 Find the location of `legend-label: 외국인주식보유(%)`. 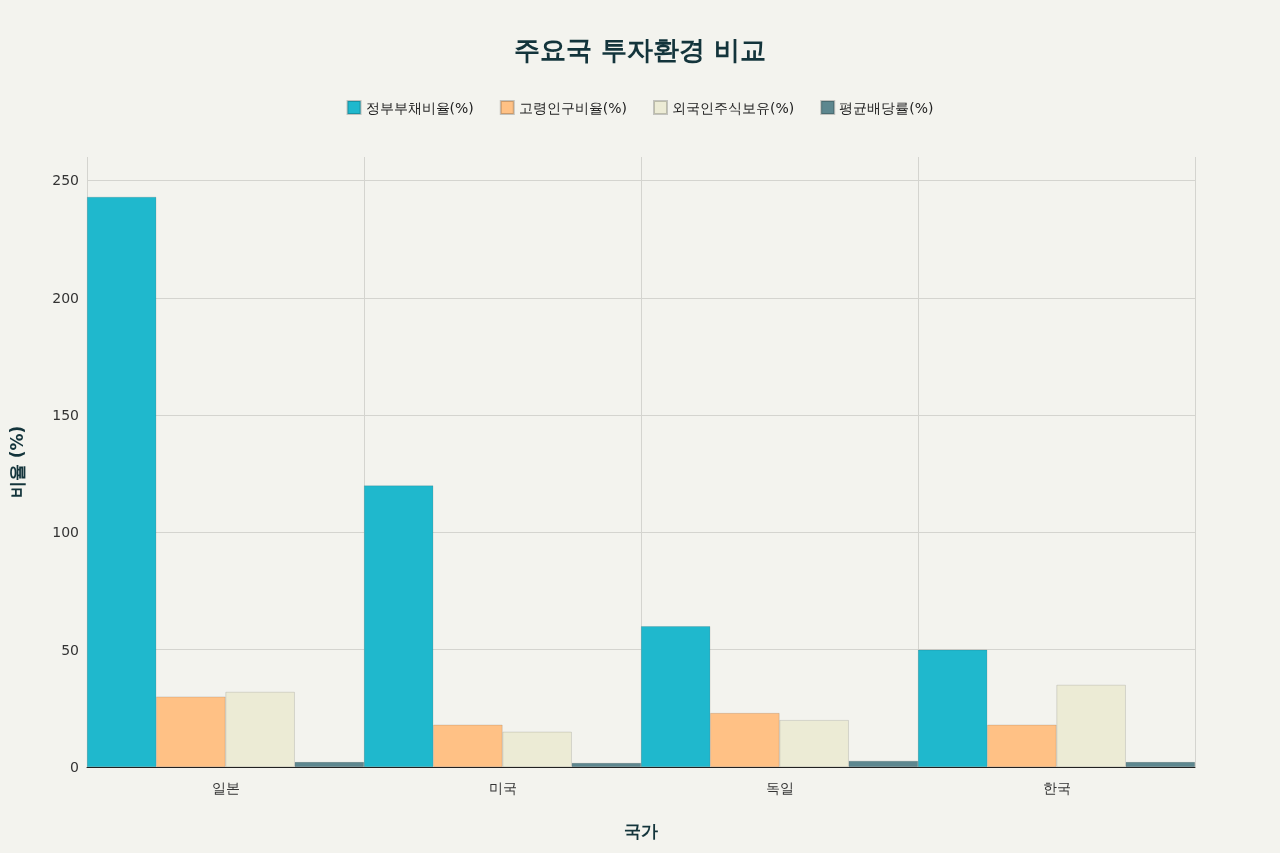

legend-label: 외국인주식보유(%) is located at coordinates (733, 107).